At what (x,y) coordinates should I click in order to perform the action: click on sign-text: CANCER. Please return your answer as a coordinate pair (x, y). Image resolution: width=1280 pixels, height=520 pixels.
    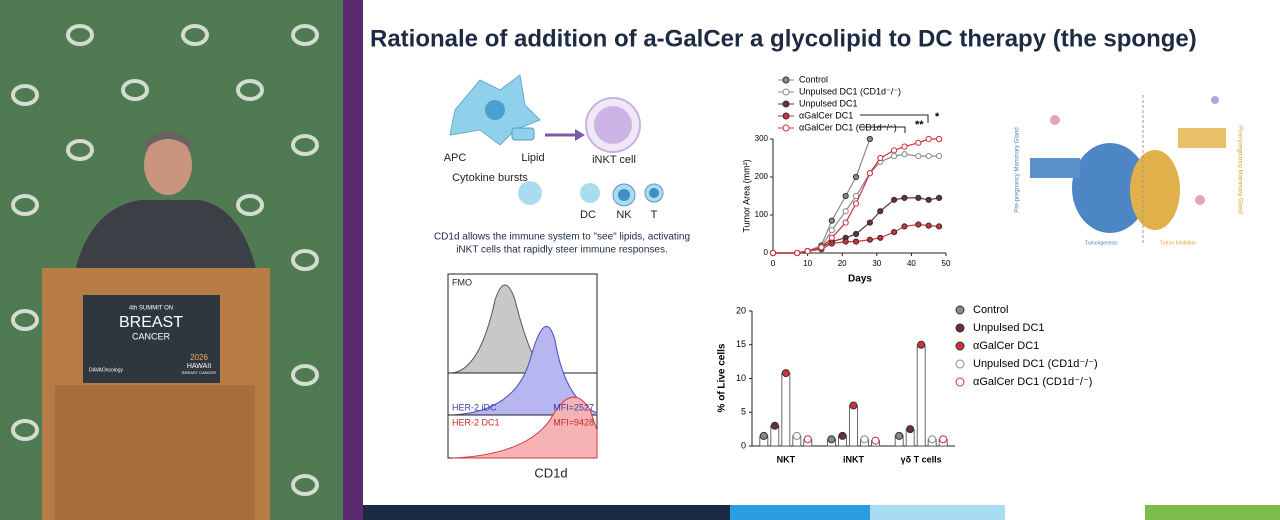
    Looking at the image, I should click on (151, 336).